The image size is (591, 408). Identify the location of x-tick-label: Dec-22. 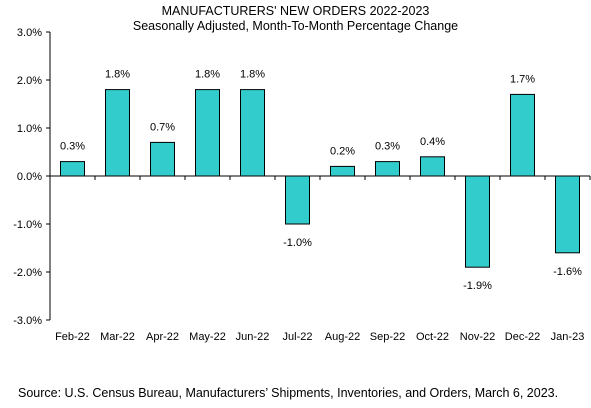
(522, 337).